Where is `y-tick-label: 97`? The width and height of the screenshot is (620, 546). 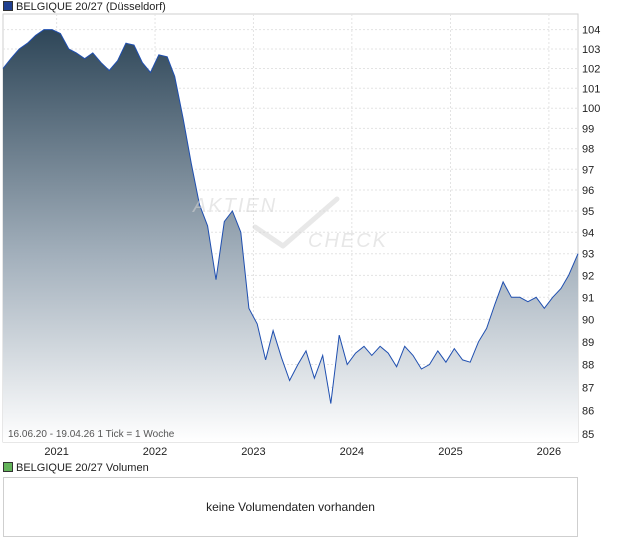 y-tick-label: 97 is located at coordinates (588, 170).